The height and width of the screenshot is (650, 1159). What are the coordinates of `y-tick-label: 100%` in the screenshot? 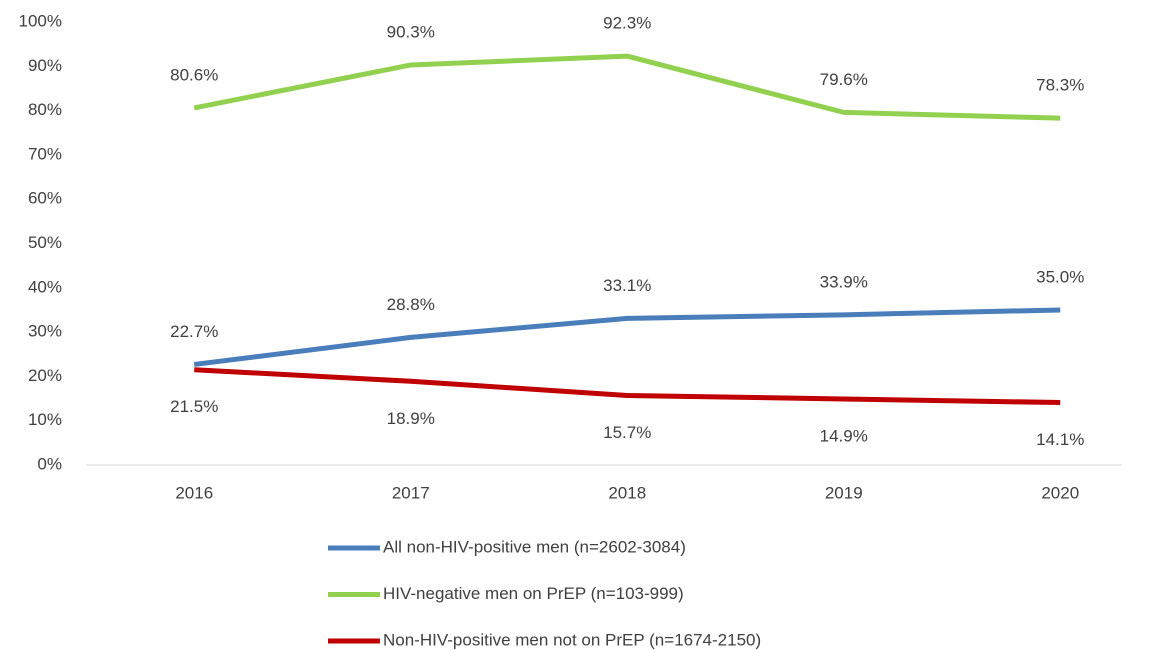 It's located at (40, 20).